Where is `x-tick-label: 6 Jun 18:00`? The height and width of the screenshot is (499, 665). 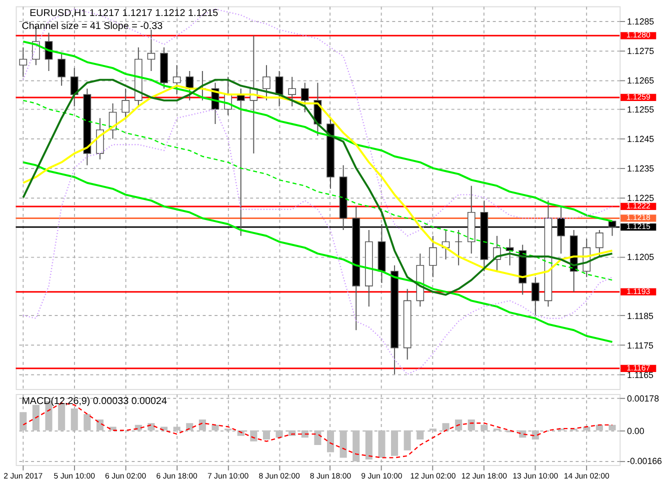 x-tick-label: 6 Jun 18:00 is located at coordinates (177, 475).